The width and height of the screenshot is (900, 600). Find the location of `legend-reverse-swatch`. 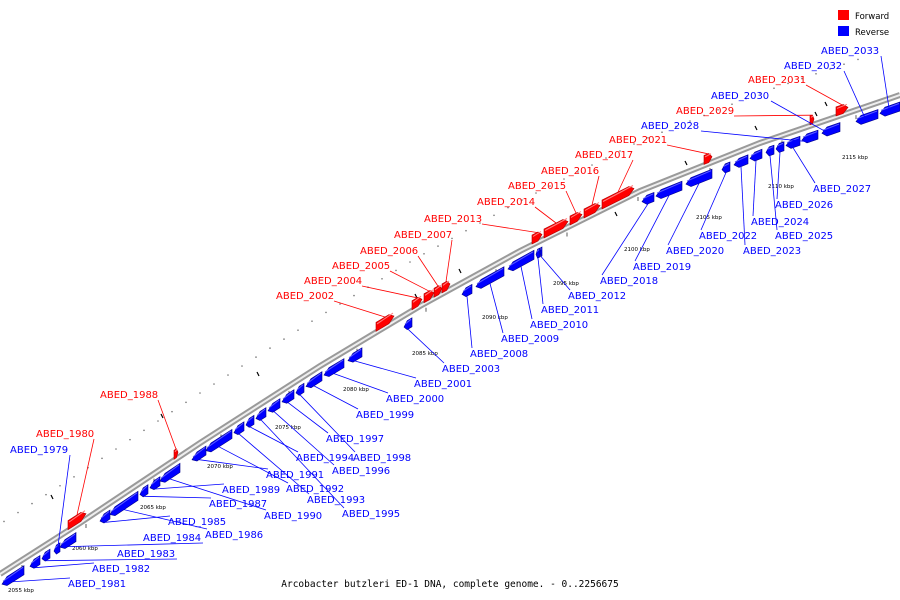

legend-reverse-swatch is located at coordinates (843, 31).